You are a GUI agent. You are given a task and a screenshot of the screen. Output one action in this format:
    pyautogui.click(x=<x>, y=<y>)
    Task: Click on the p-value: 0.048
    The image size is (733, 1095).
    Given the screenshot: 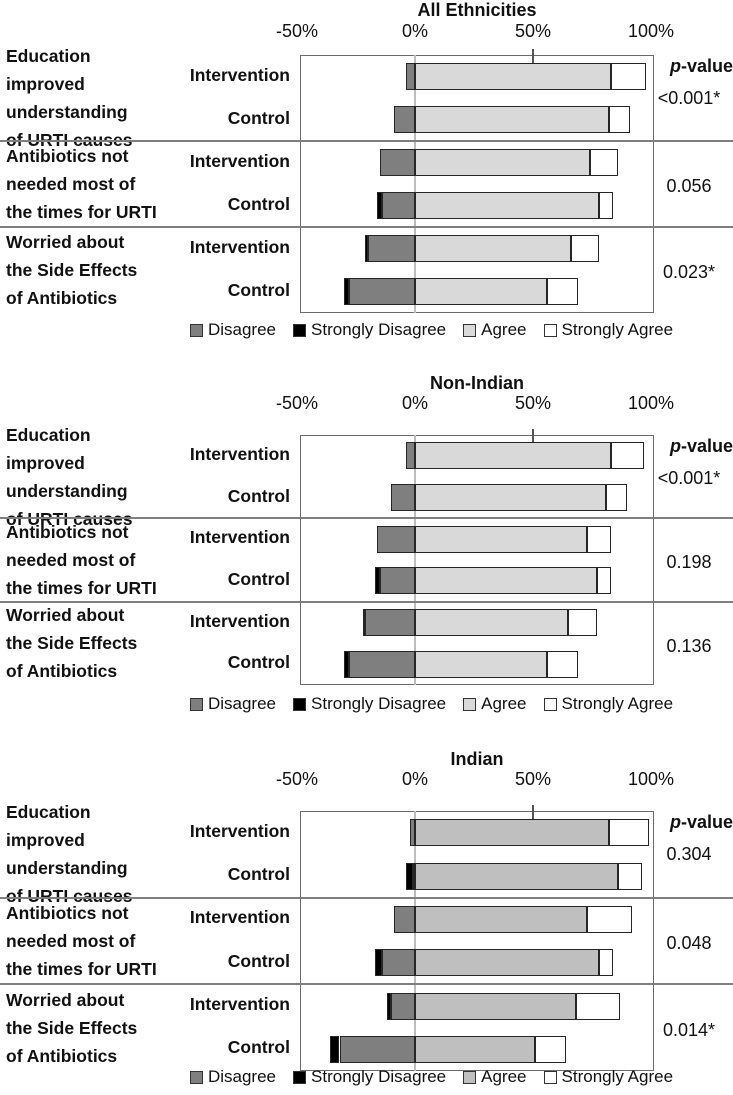 What is the action you would take?
    pyautogui.click(x=689, y=943)
    